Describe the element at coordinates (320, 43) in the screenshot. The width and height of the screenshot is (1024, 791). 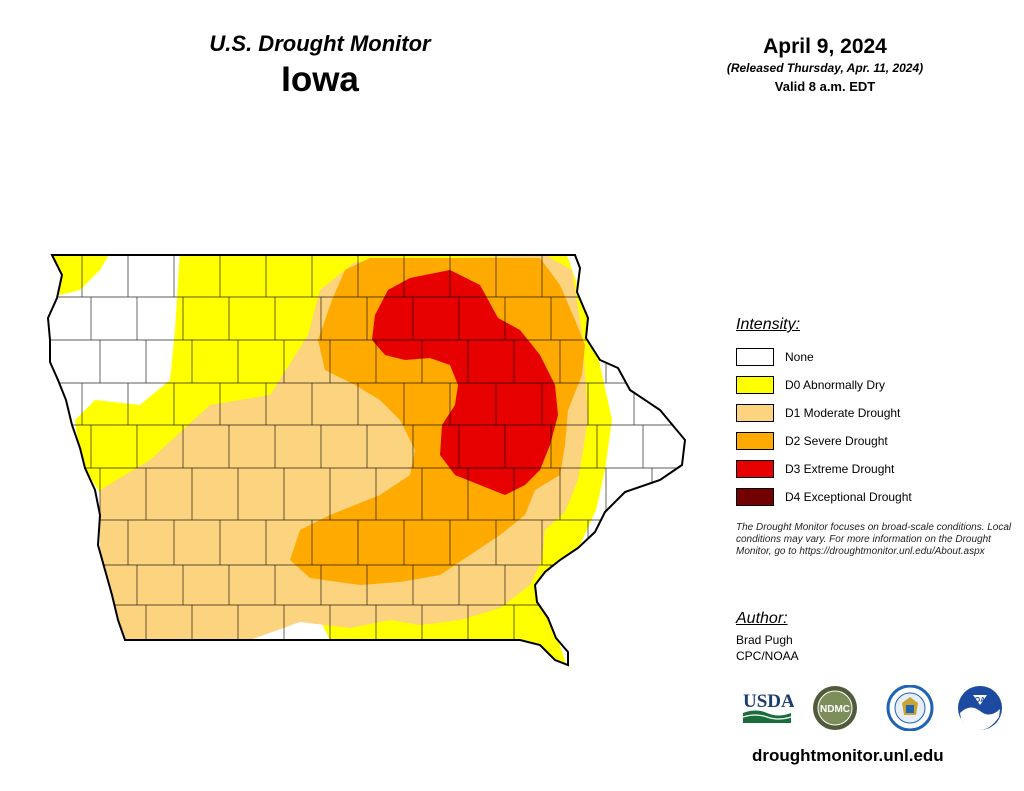
I see `product-title: U.S. Drought Monitor` at that location.